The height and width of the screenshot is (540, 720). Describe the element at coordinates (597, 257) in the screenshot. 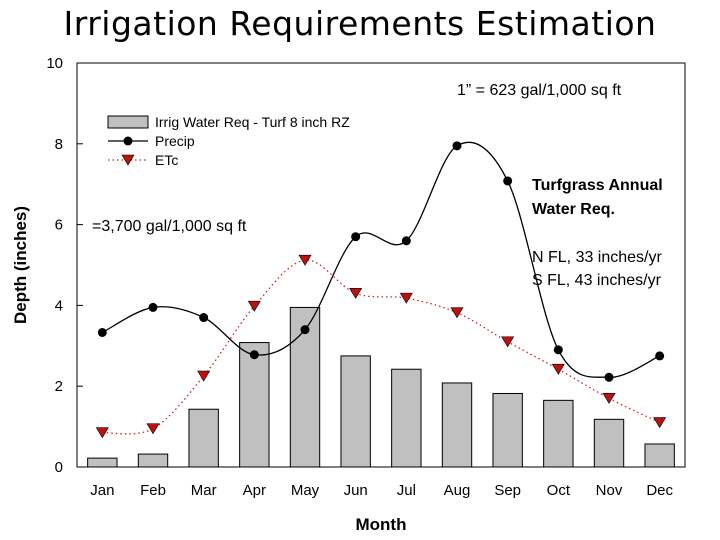

I see `north-fl-note: N FL, 33 inches/yr` at that location.